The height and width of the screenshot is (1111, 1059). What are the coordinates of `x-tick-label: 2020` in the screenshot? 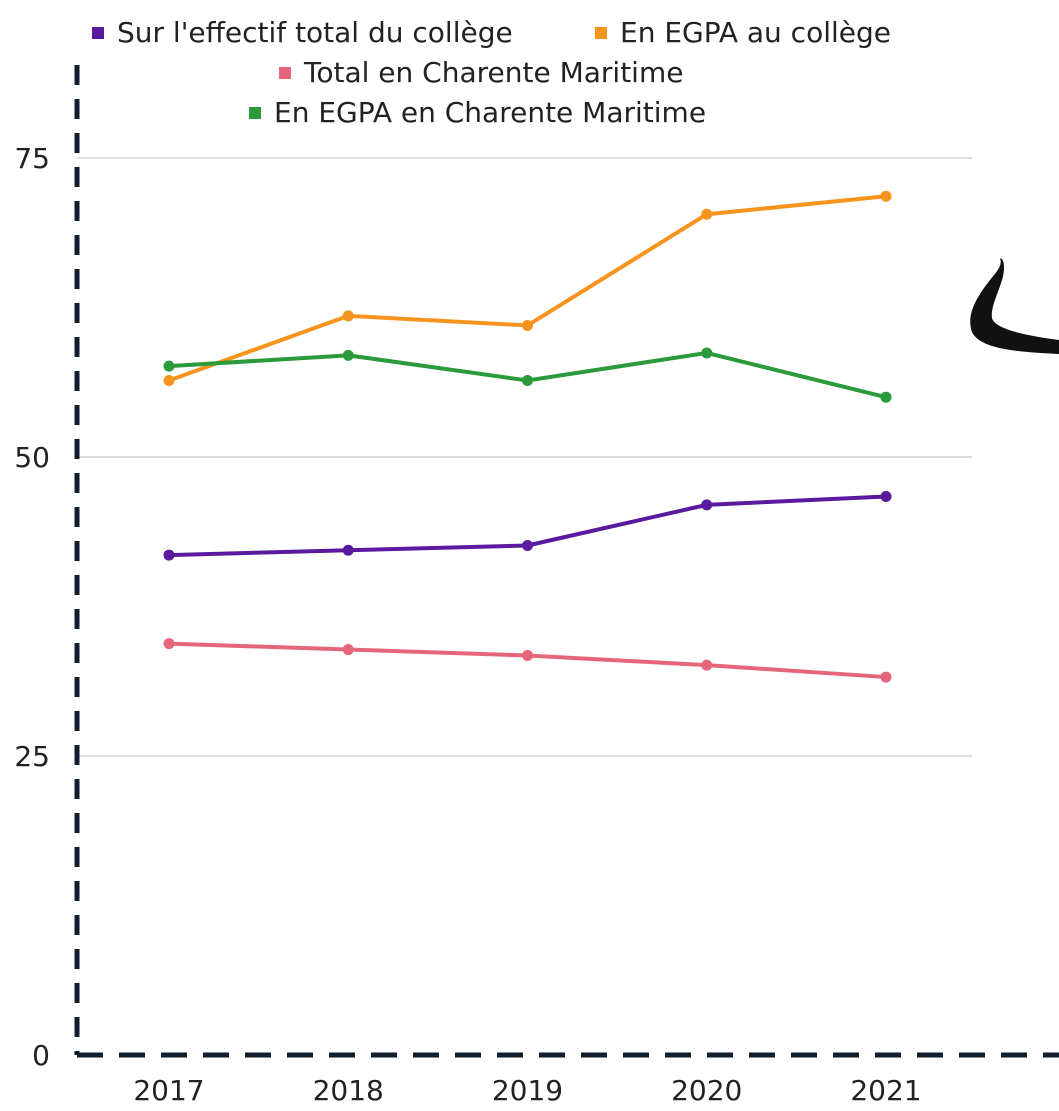 It's located at (706, 1090).